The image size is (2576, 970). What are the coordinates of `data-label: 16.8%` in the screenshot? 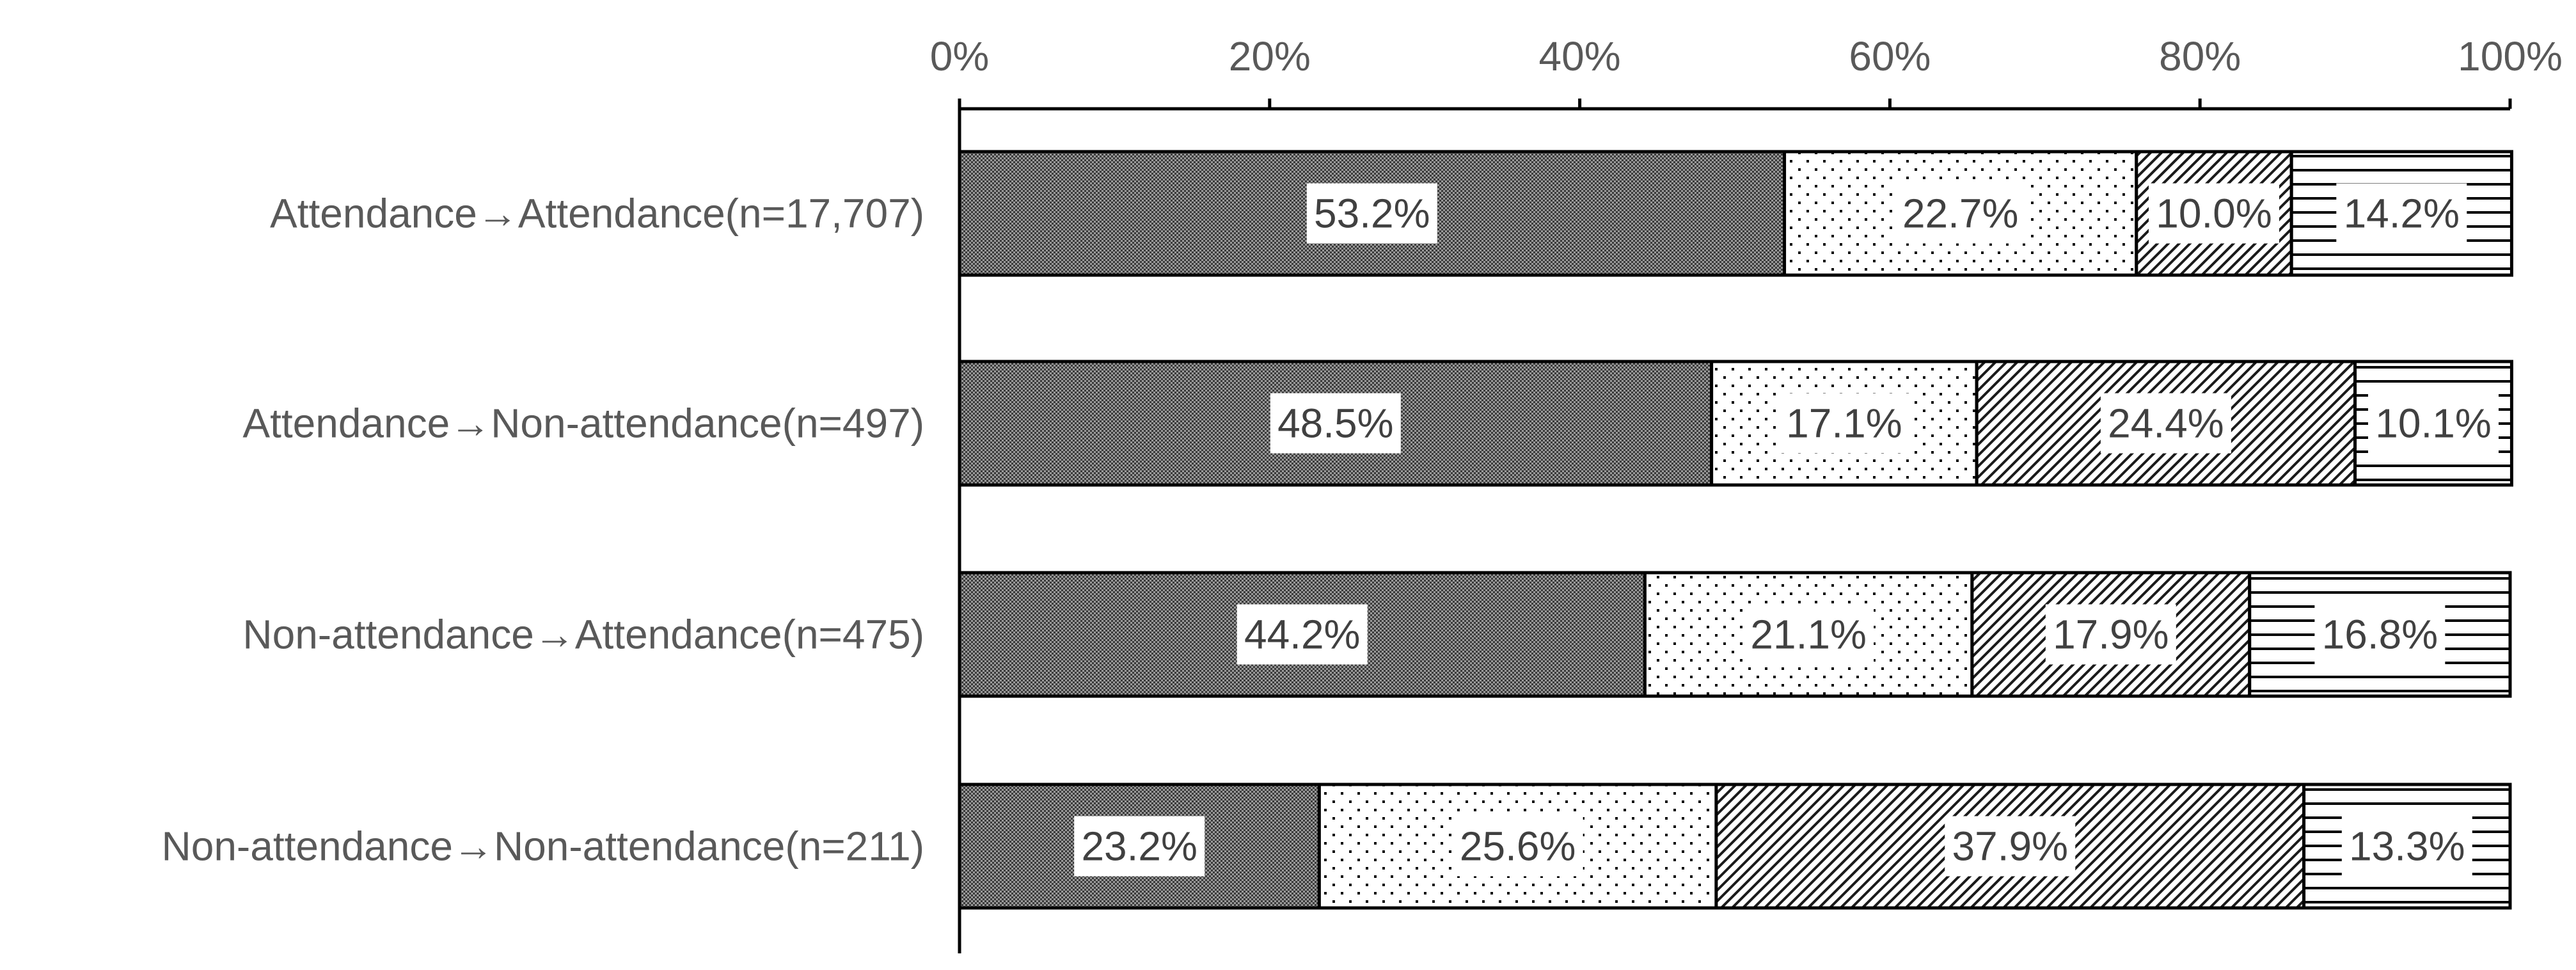 It's located at (2380, 635).